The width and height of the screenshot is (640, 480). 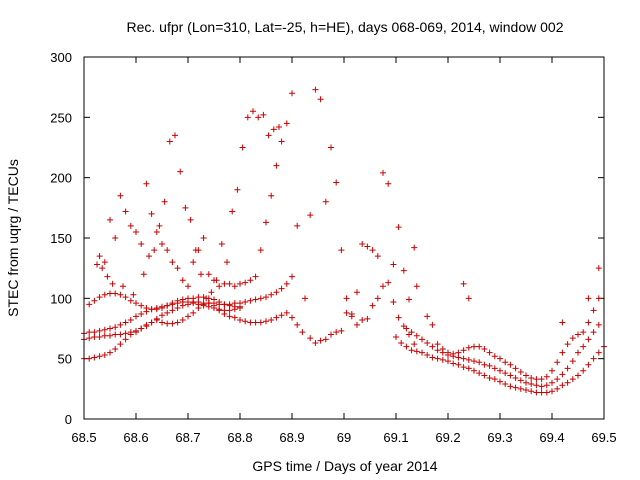 I want to click on x-tick-label: 69.4, so click(x=551, y=437).